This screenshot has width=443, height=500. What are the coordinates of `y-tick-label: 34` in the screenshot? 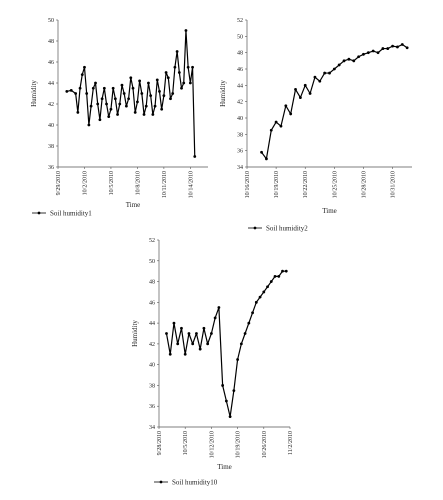 It's located at (152, 428).